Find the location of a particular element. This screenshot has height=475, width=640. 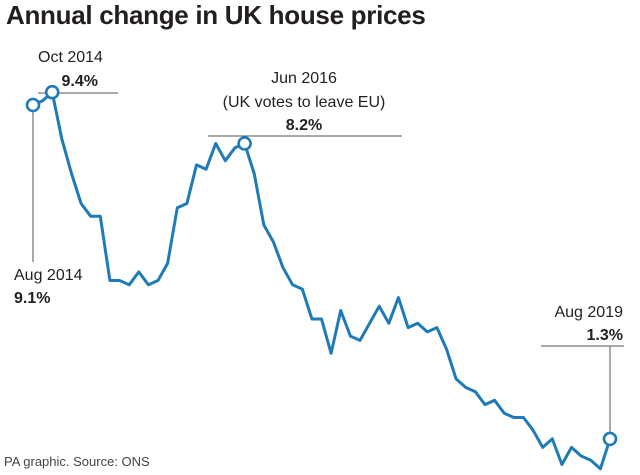

data-point-apr-2019 is located at coordinates (571, 447).